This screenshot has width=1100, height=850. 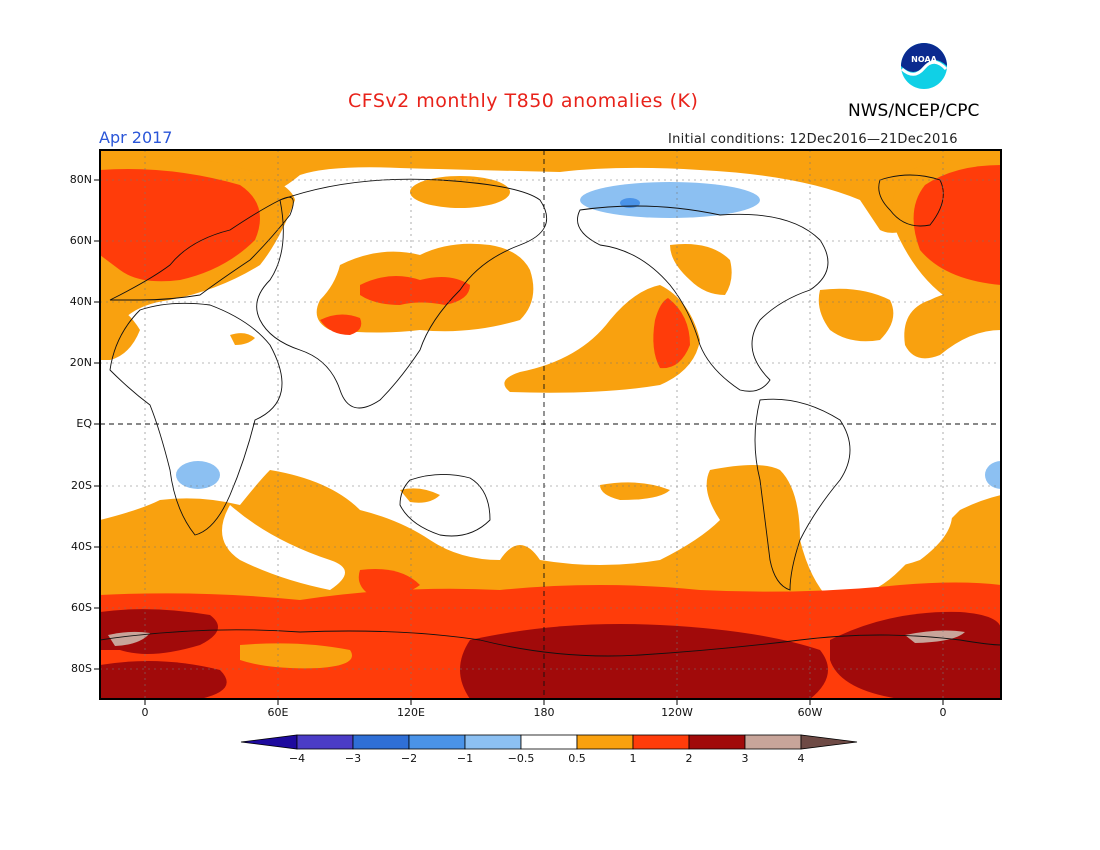 I want to click on lat-label-20s: 20S, so click(x=81, y=485).